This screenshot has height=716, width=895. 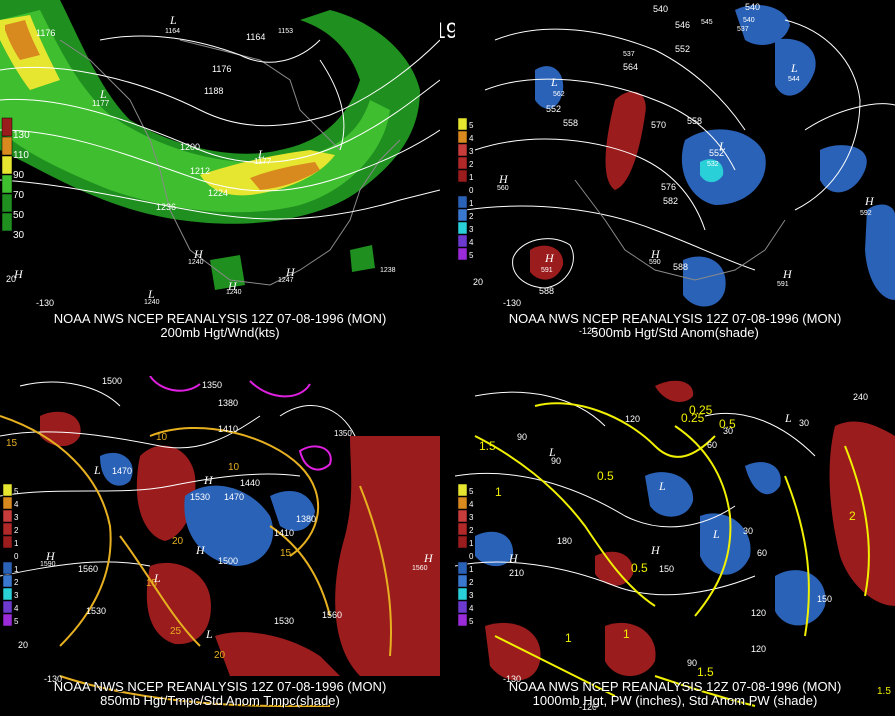 What do you see at coordinates (286, 280) in the screenshot?
I see `contour-label: 1247` at bounding box center [286, 280].